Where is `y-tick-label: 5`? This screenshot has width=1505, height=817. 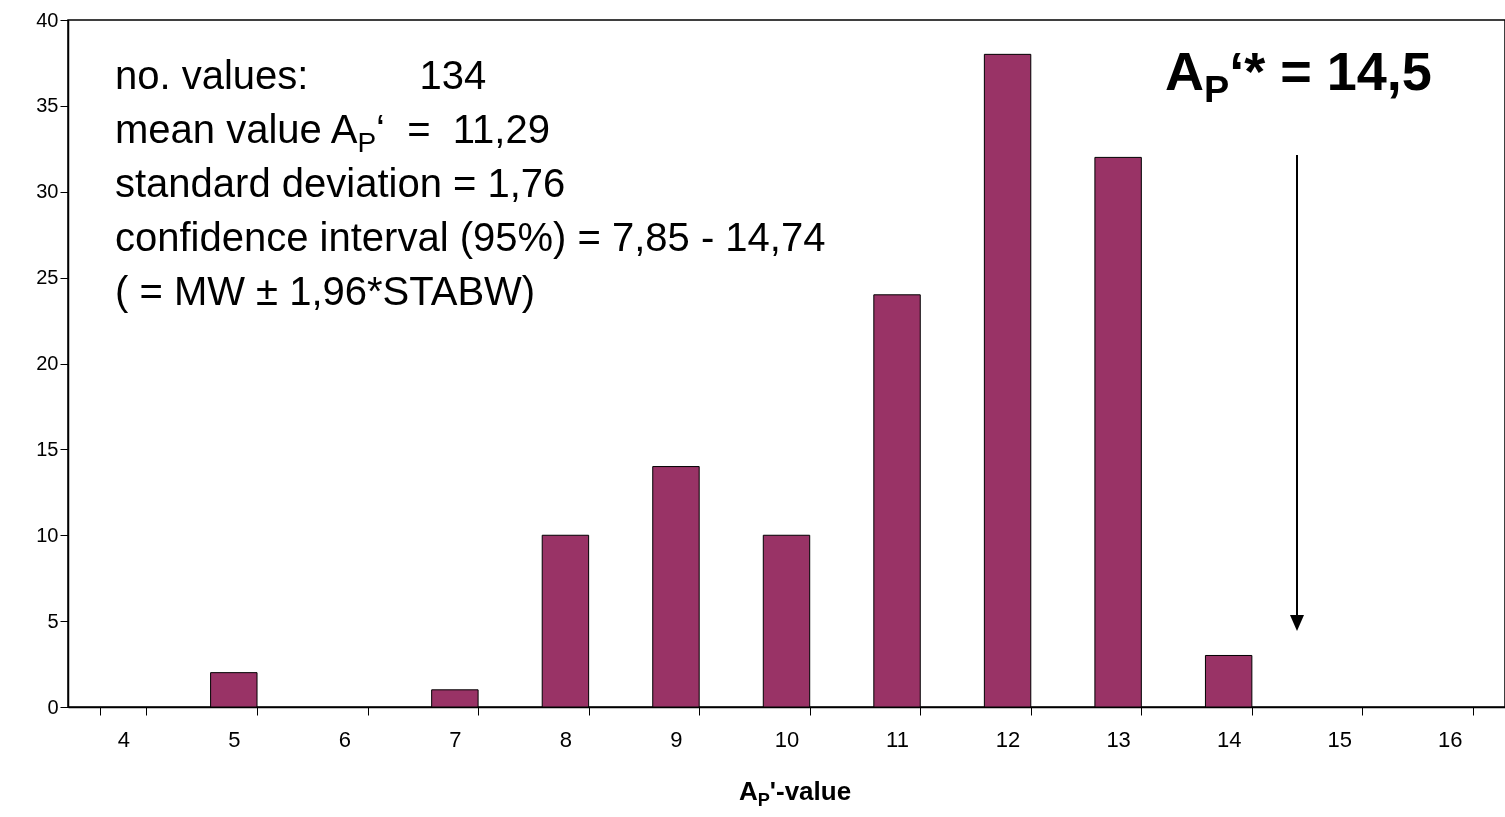
y-tick-label: 5 is located at coordinates (53, 620).